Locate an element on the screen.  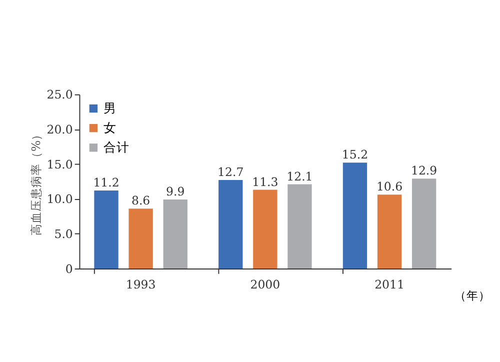
y-tick-label: 5.0 is located at coordinates (63, 234).